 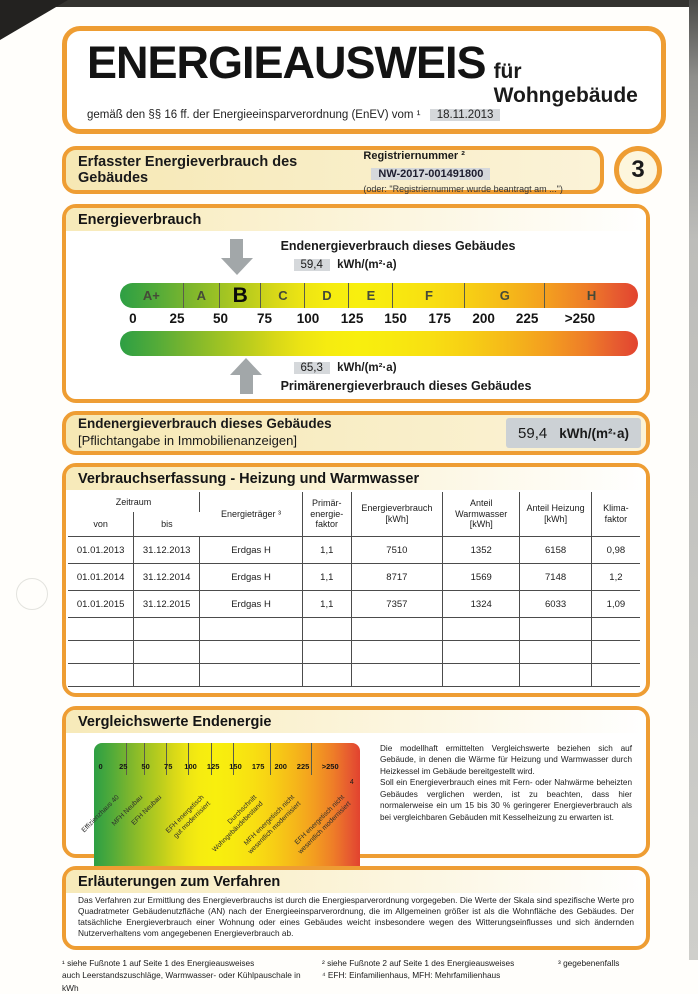 I want to click on comparison-ticks: 0 25 50 75 100 125 150 175 200 225 >250, so click(x=227, y=767).